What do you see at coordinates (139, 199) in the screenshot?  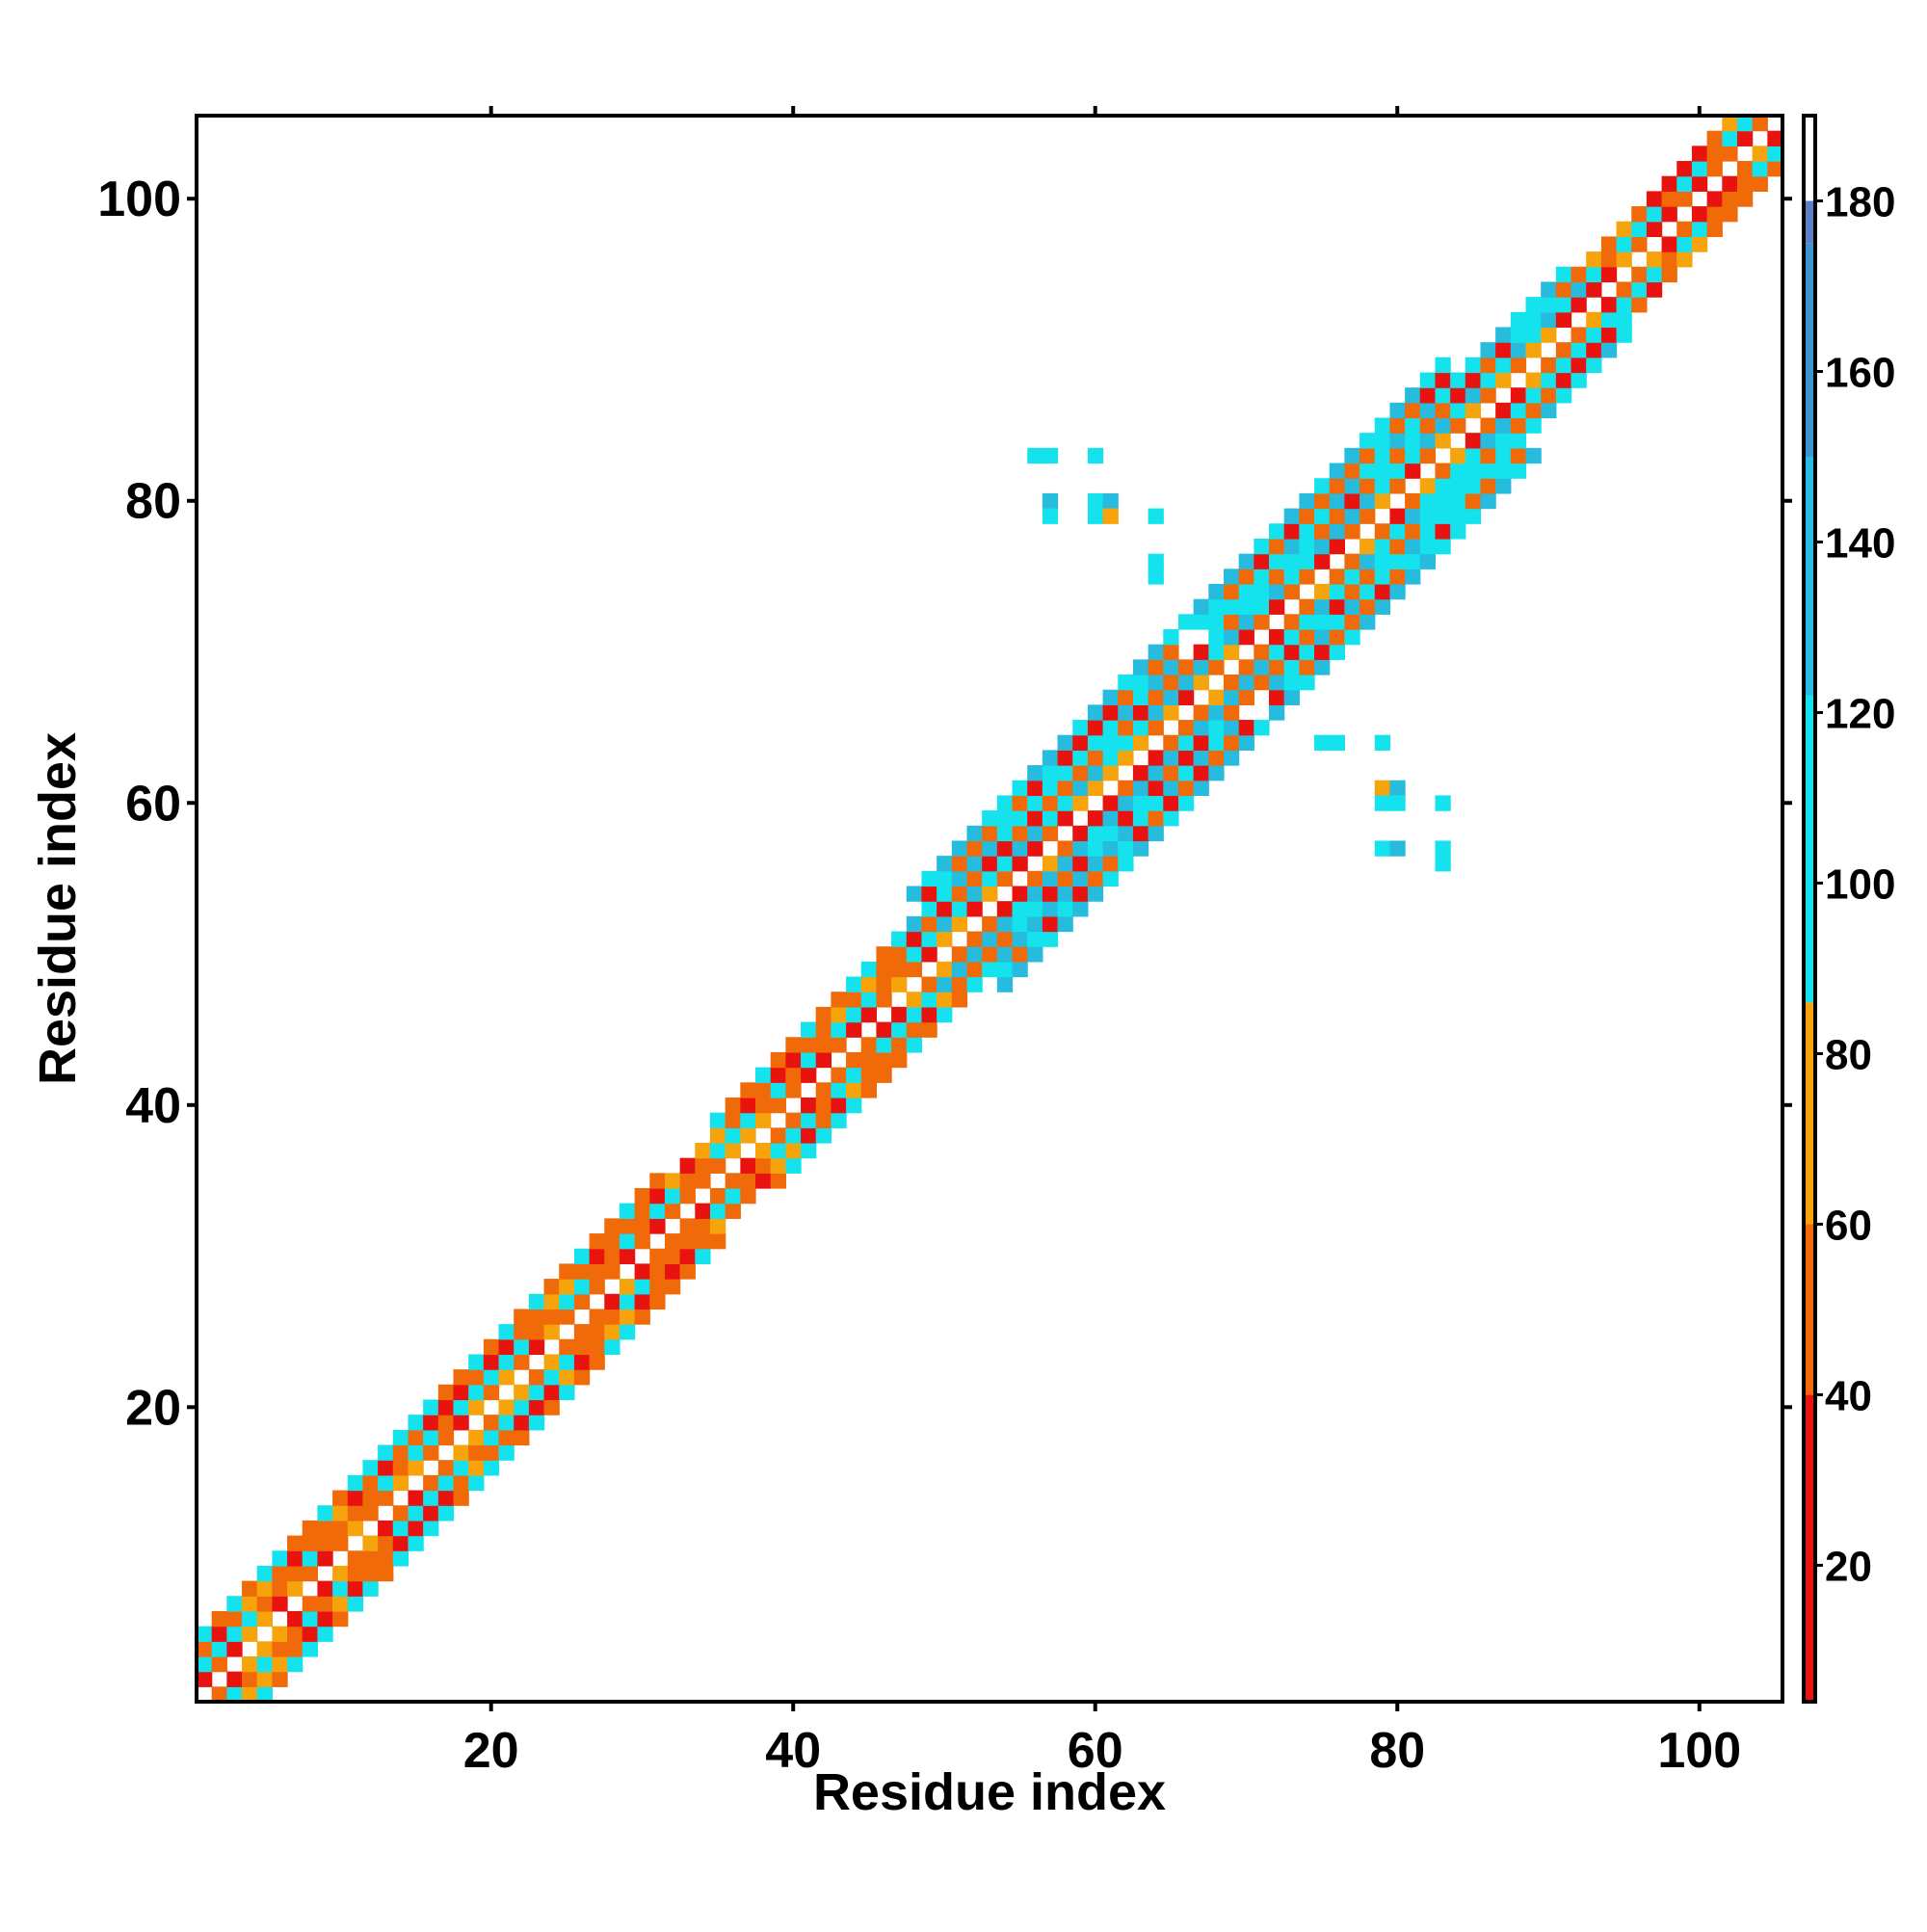 I see `y-tick-label: 100` at bounding box center [139, 199].